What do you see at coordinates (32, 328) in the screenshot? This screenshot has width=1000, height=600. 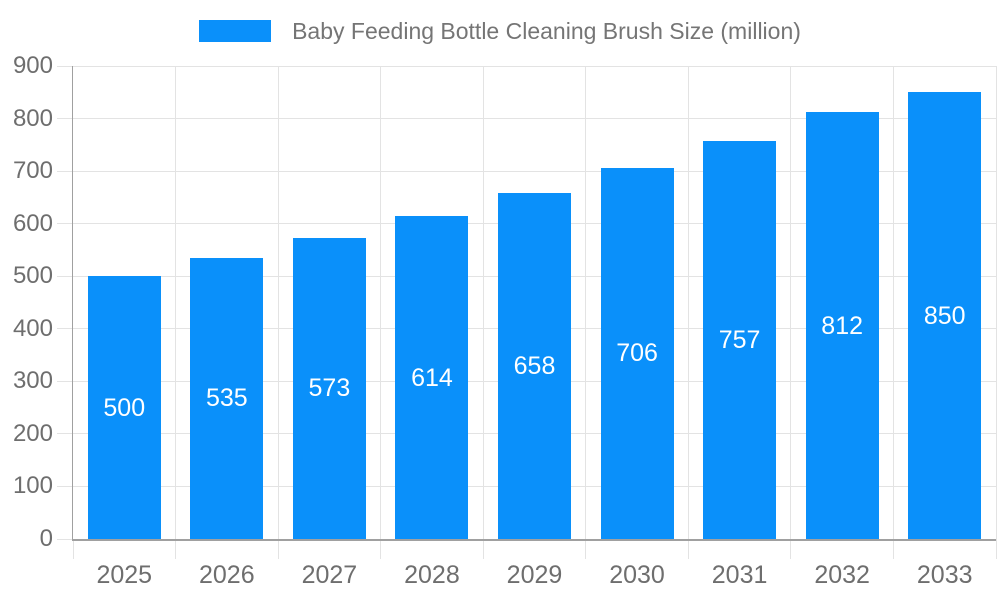 I see `y-axis-tick-label: 400` at bounding box center [32, 328].